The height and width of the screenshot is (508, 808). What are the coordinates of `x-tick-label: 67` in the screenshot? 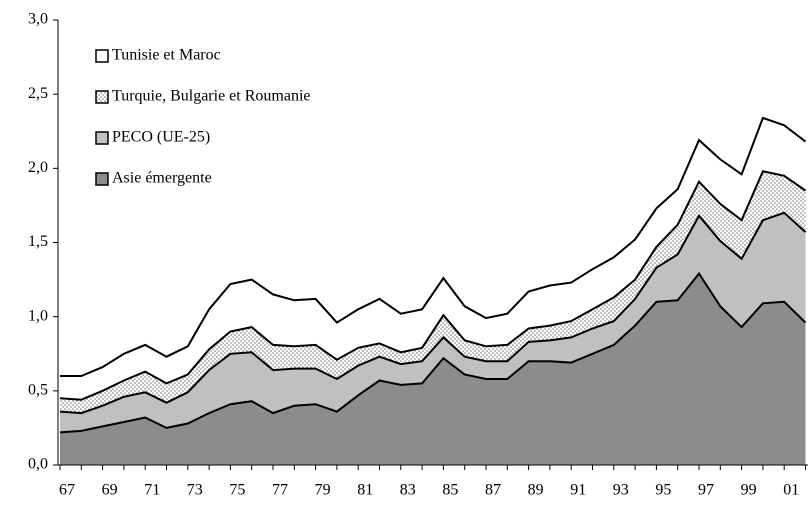 It's located at (67, 490).